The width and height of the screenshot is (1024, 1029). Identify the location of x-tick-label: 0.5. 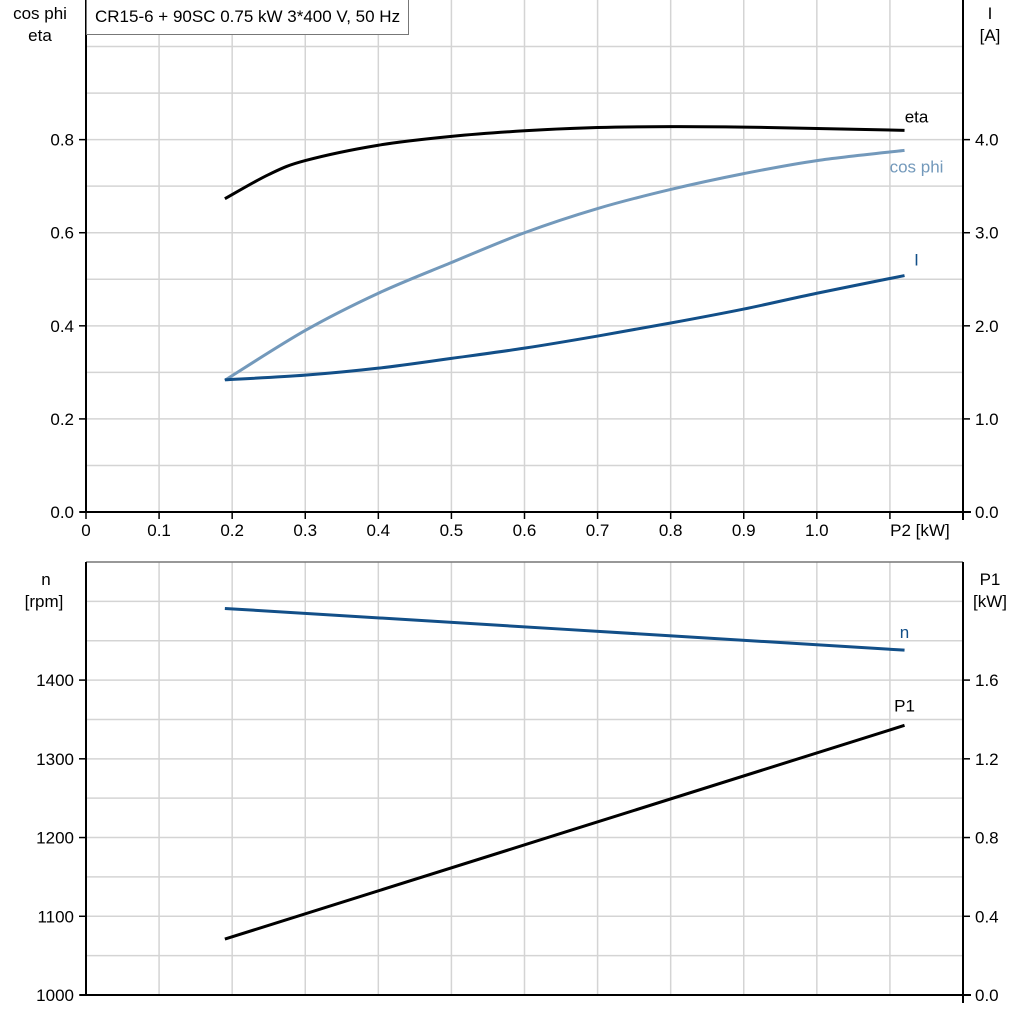
(452, 530).